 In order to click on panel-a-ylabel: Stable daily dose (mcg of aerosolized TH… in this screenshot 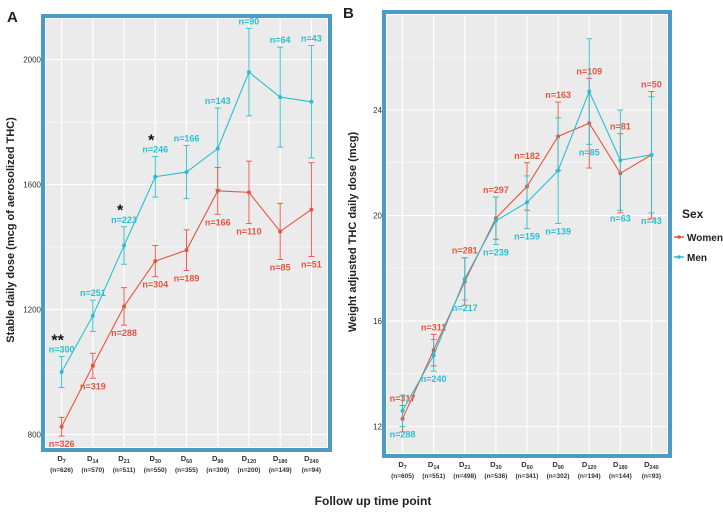, I will do `click(11, 230)`.